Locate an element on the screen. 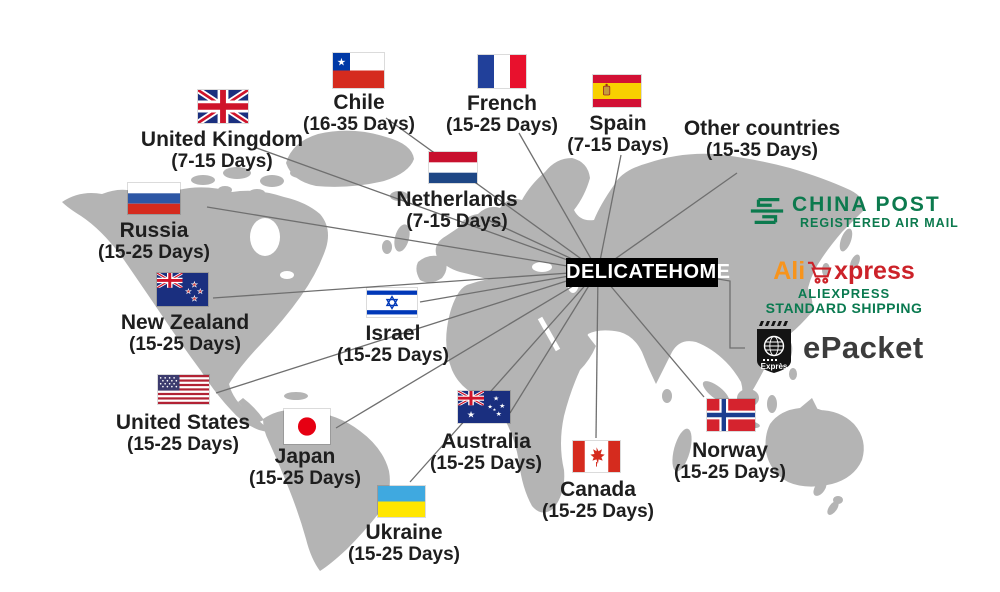 Image resolution: width=1000 pixels, height=592 pixels. ukraine-flag-icon is located at coordinates (401, 501).